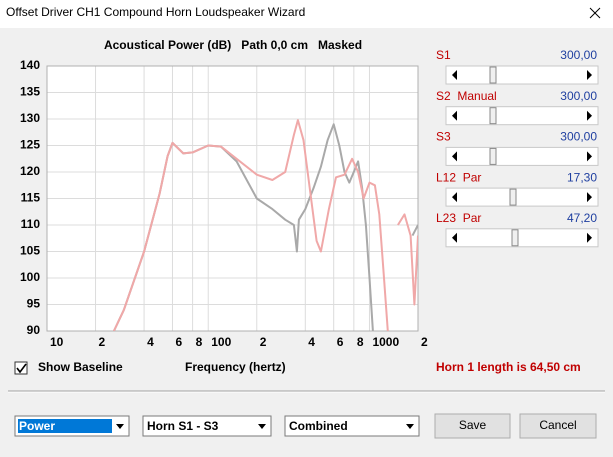  Describe the element at coordinates (37, 426) in the screenshot. I see `dropdown-text: Power` at that location.